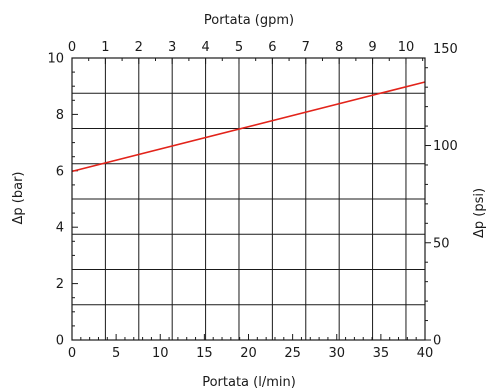 The height and width of the screenshot is (390, 489). Describe the element at coordinates (292, 353) in the screenshot. I see `x-tick-label: 25` at that location.